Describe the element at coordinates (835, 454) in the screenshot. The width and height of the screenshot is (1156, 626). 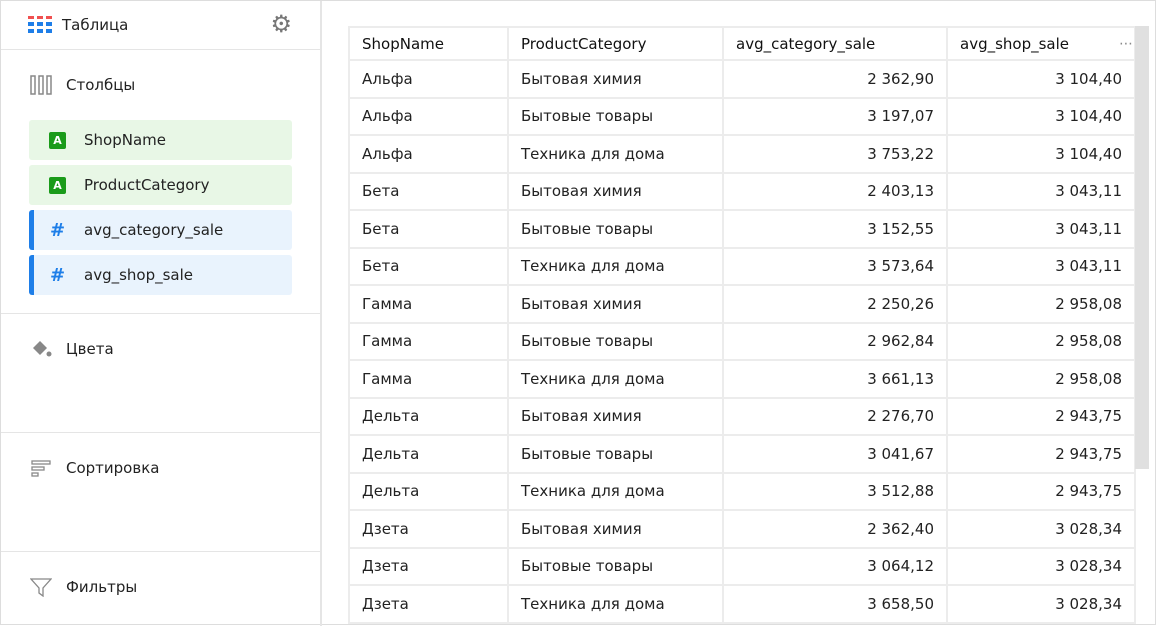
I see `cell-avg-category-sale: 3 041,67` at that location.